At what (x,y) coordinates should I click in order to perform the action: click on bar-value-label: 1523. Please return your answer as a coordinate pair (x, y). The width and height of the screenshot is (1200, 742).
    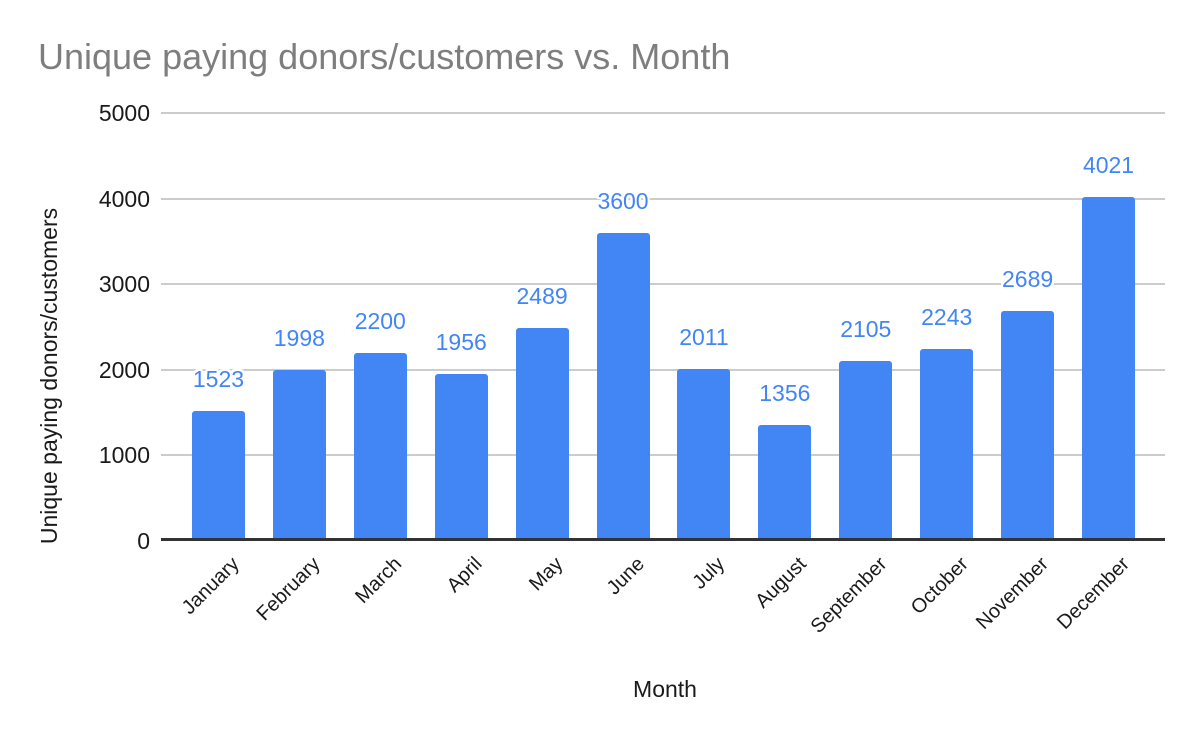
    Looking at the image, I should click on (218, 378).